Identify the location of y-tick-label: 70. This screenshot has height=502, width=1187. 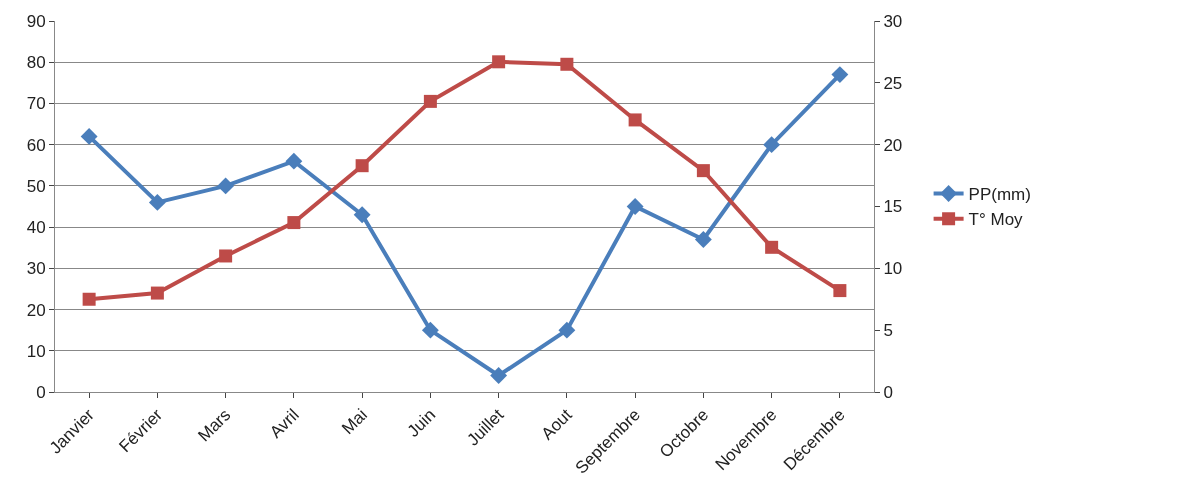
(36, 104).